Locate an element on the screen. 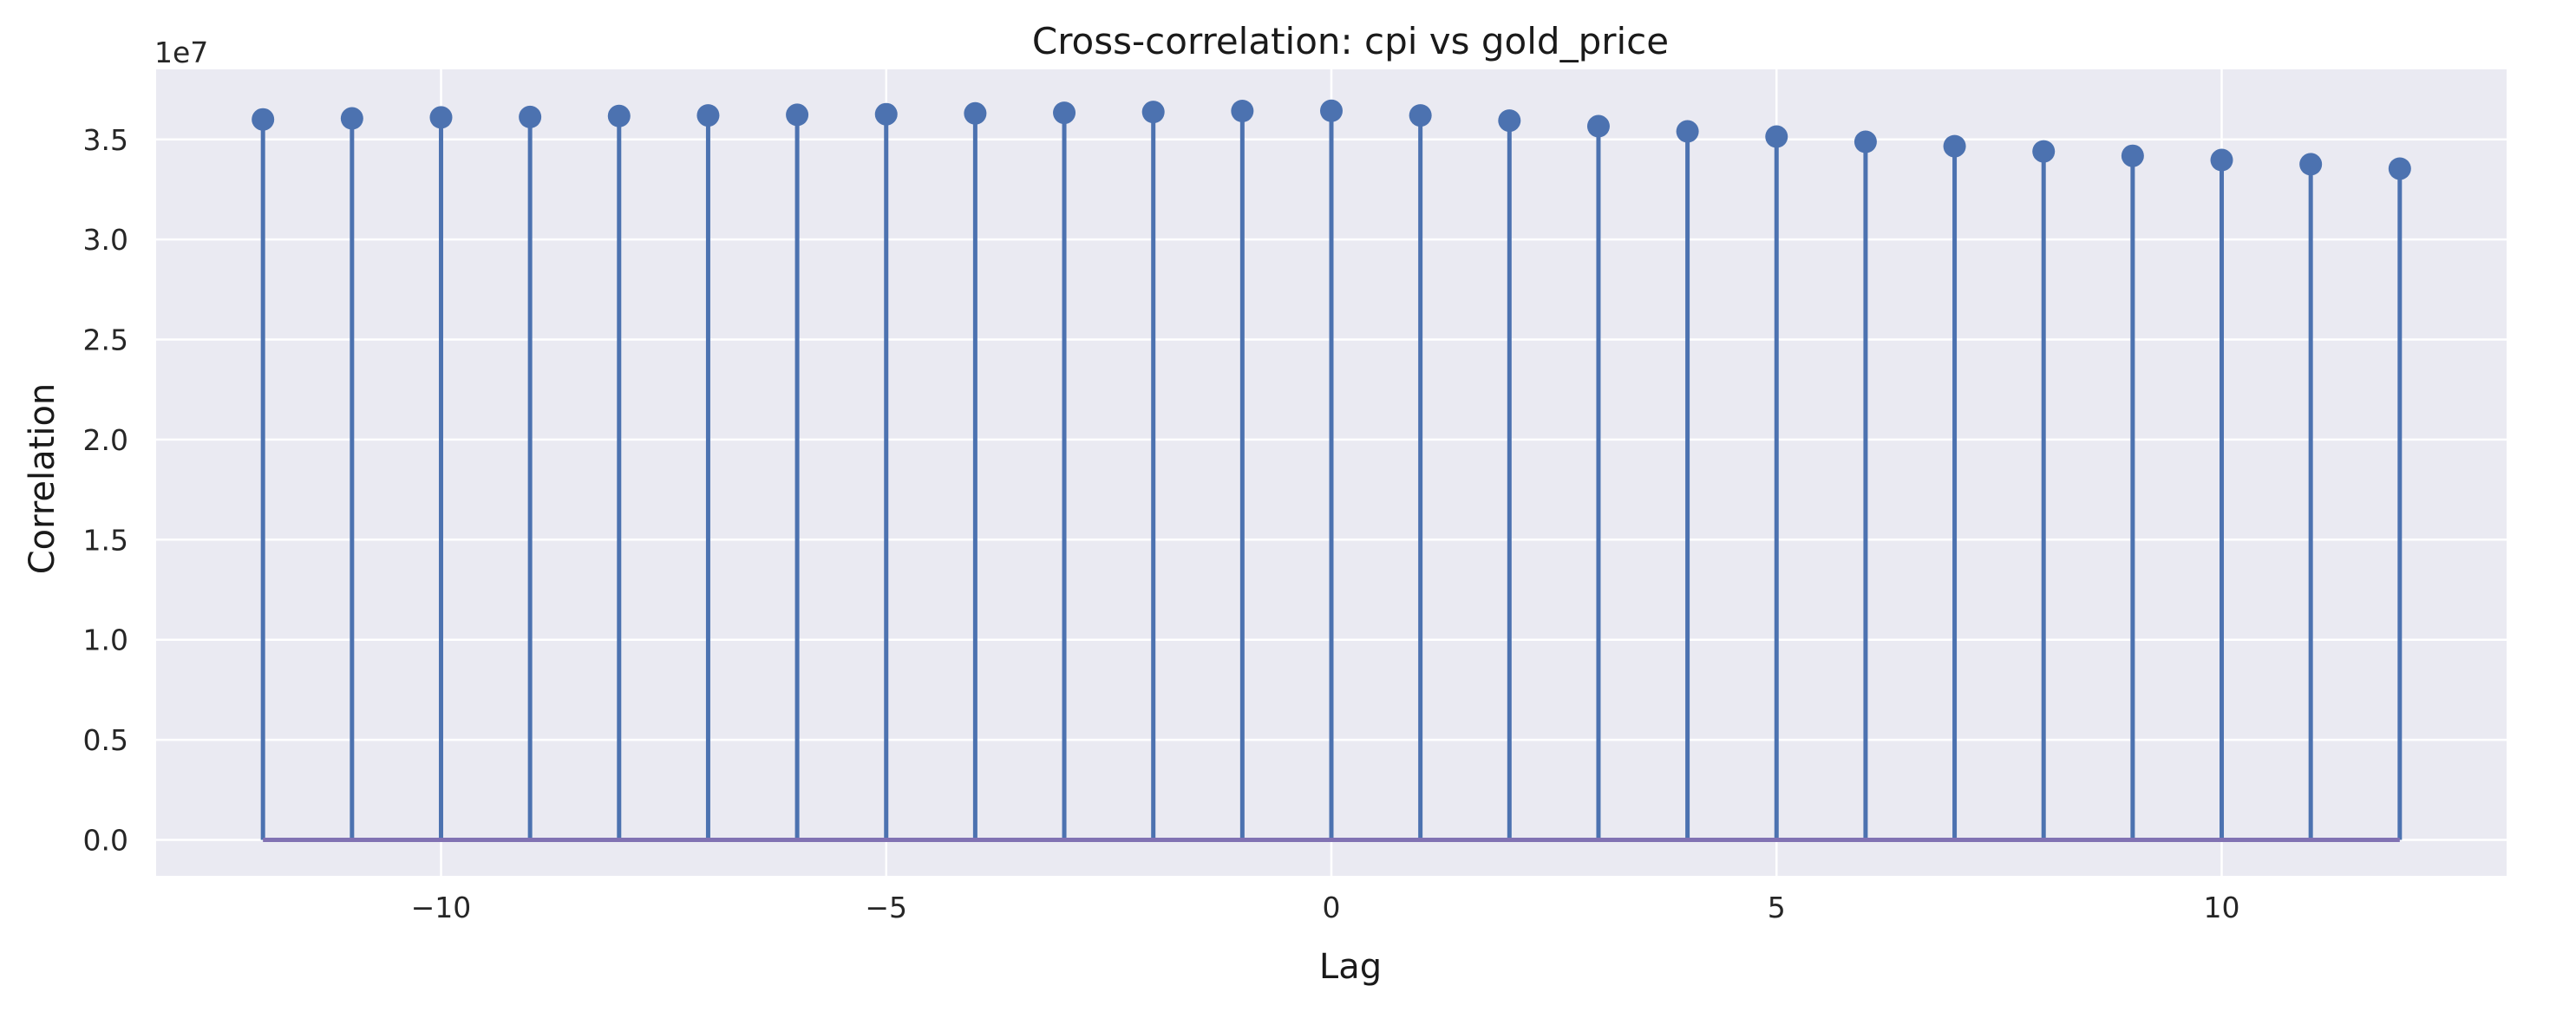 The image size is (2576, 1012). x-tick-label: −10 is located at coordinates (441, 907).